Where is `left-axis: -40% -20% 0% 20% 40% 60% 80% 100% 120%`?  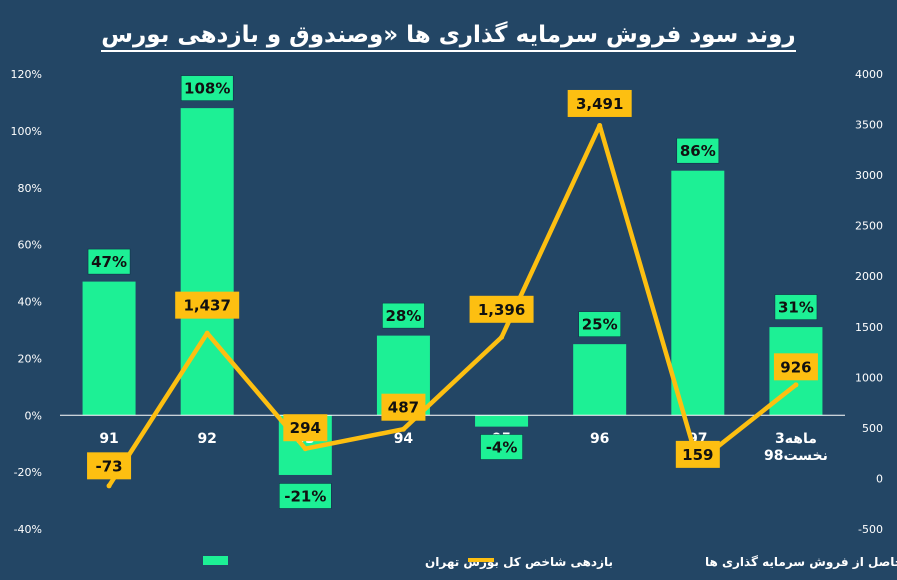 left-axis: -40% -20% 0% 20% 40% 60% 80% 100% 120% is located at coordinates (26, 302).